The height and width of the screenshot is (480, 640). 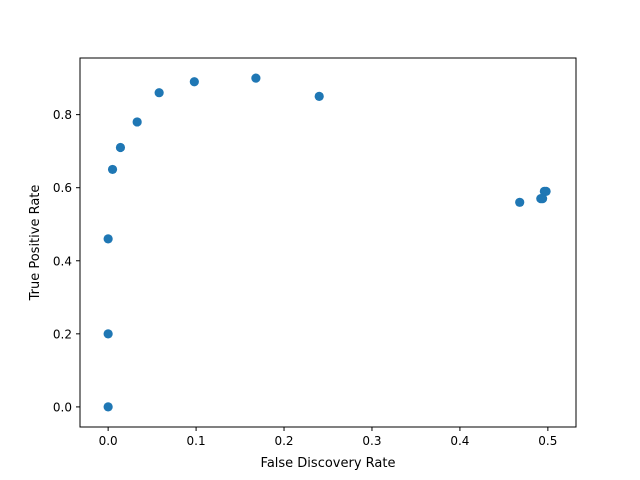 What do you see at coordinates (196, 441) in the screenshot?
I see `x-tick-label: 0.1` at bounding box center [196, 441].